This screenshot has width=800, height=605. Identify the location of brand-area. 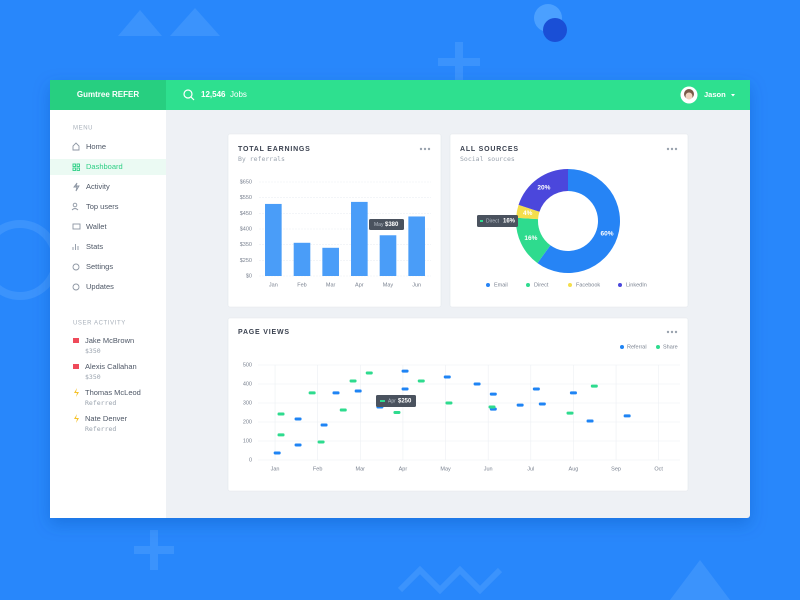
(108, 95).